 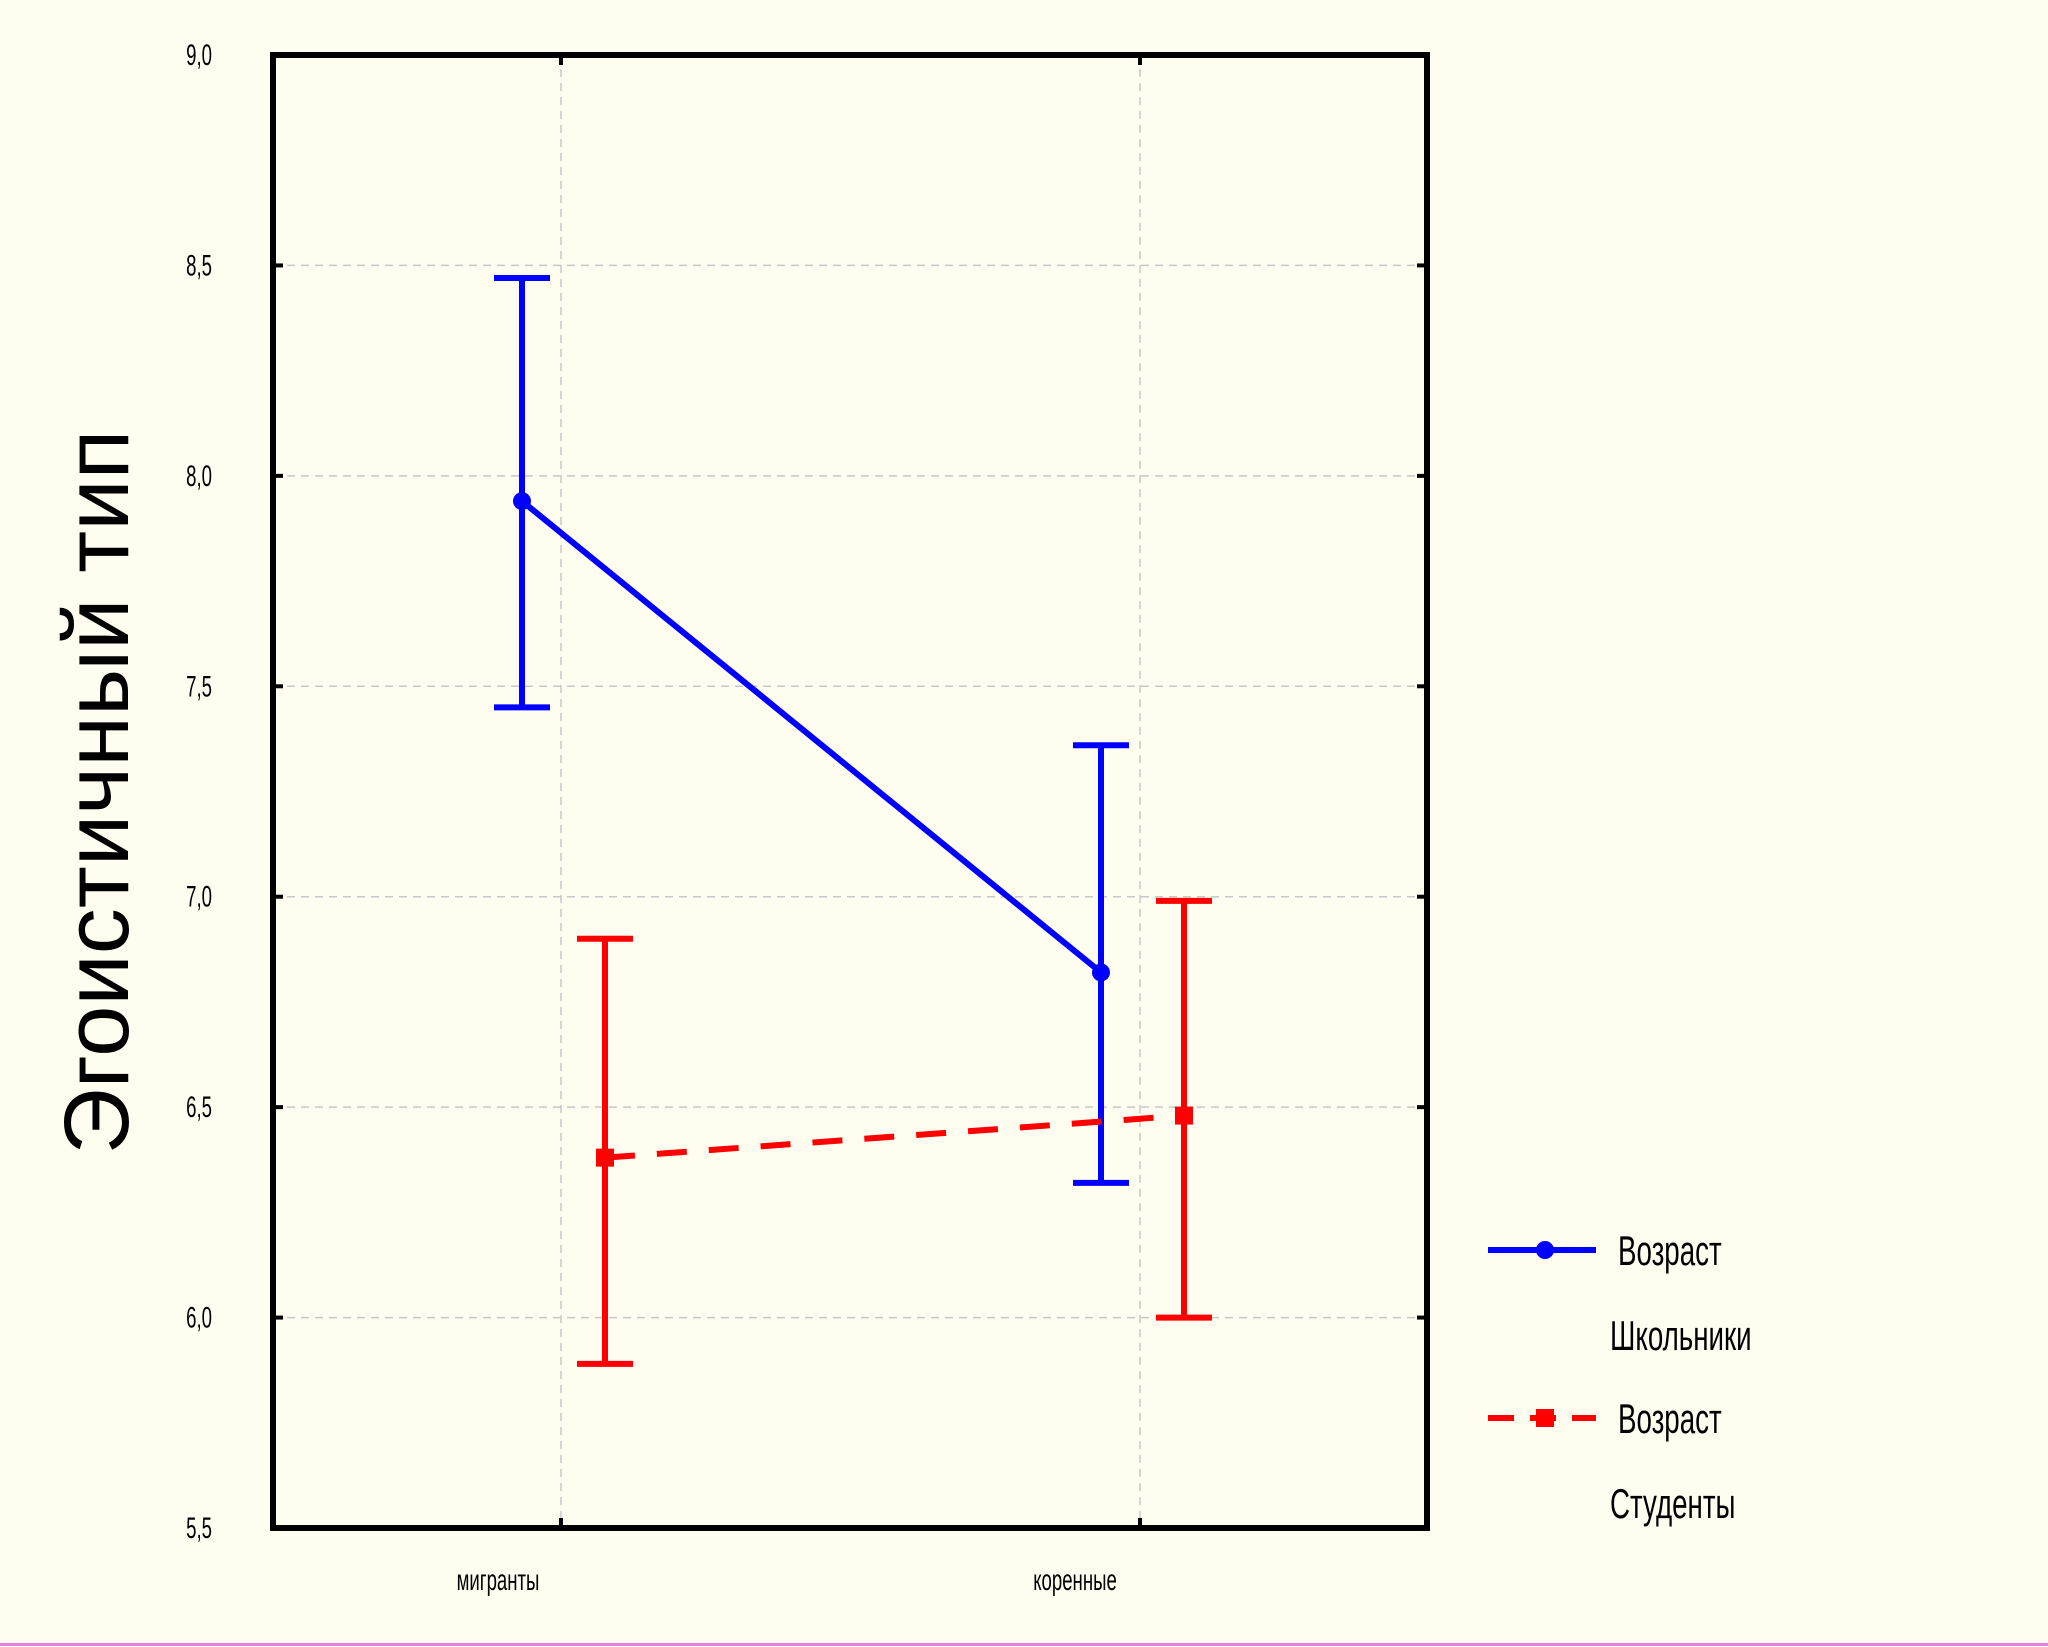 I want to click on legend-item-2: Возраст Студенты, so click(x=1611, y=1461).